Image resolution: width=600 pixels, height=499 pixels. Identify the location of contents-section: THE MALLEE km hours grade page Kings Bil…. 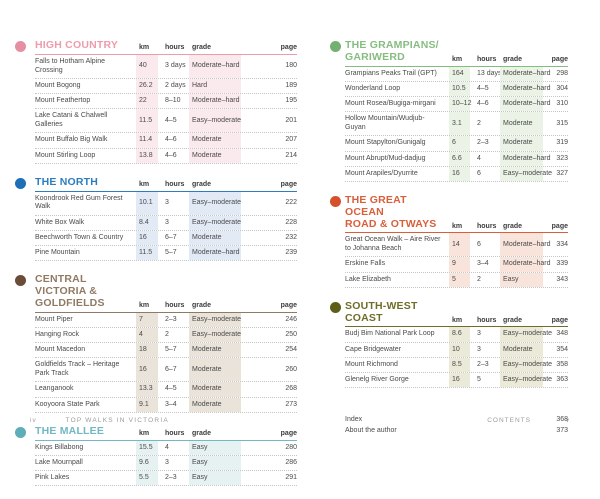
(156, 456).